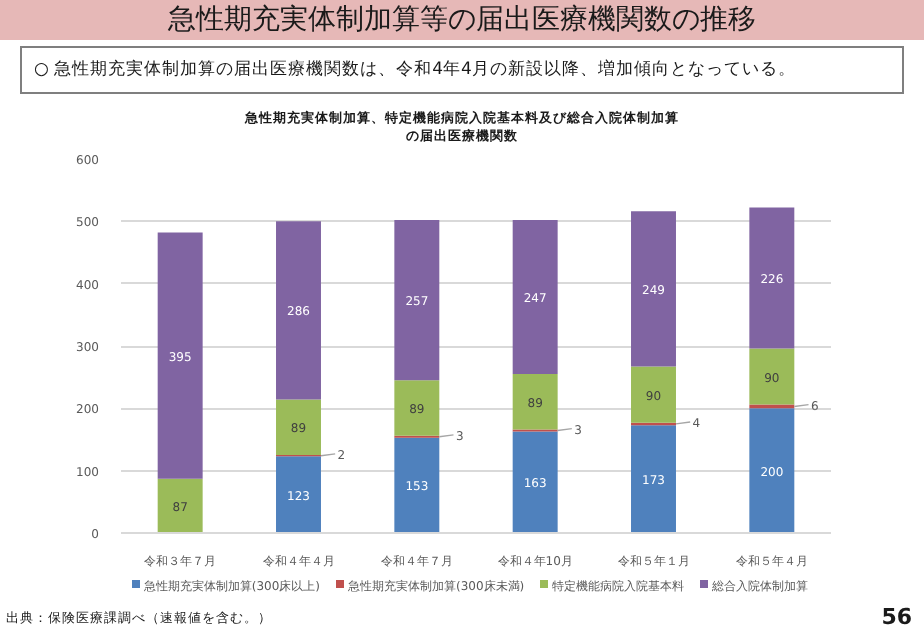 This screenshot has height=640, width=924. Describe the element at coordinates (896, 618) in the screenshot. I see `text: 56` at that location.